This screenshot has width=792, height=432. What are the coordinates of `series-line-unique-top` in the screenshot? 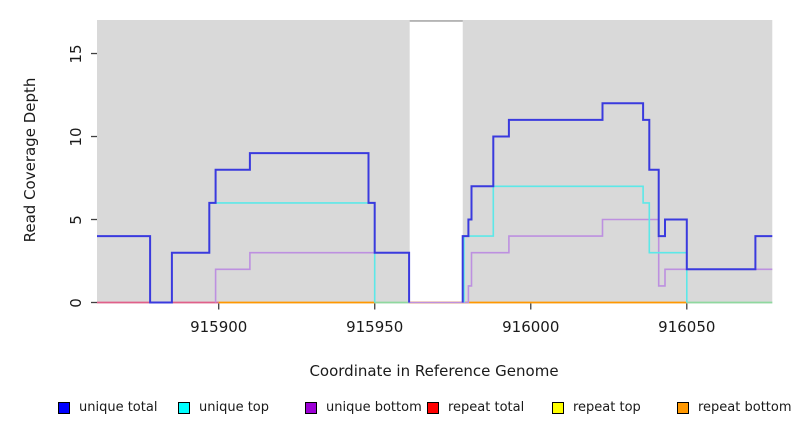 It's located at (575, 244).